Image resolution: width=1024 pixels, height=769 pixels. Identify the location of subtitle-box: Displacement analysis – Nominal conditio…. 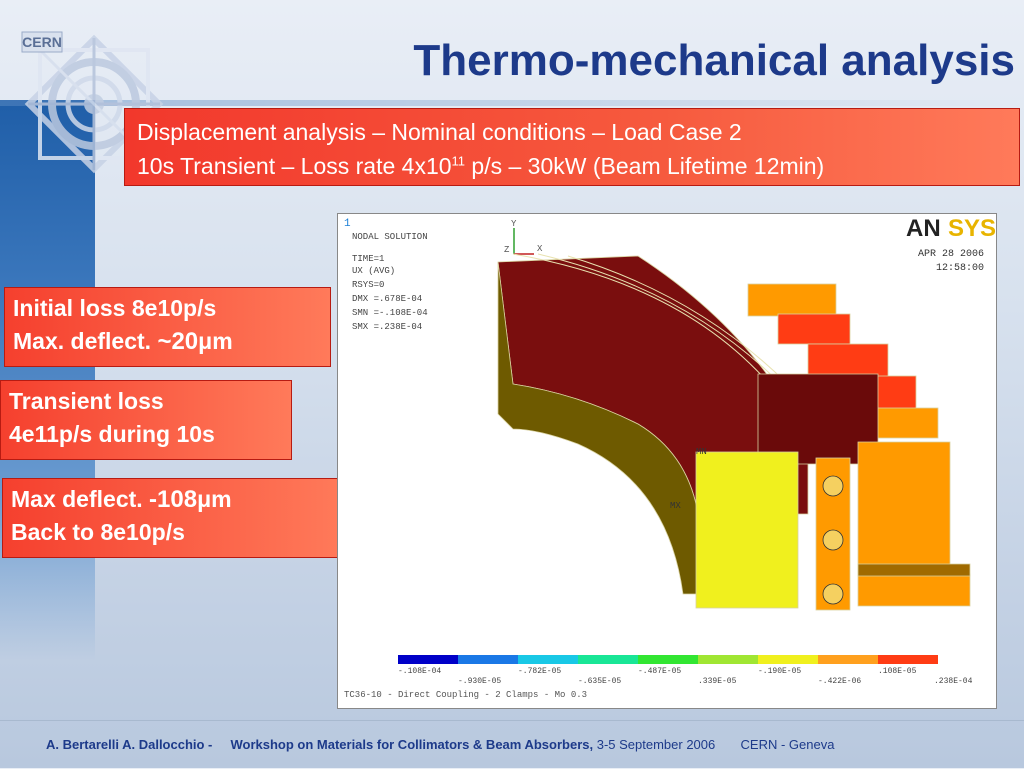
(572, 147).